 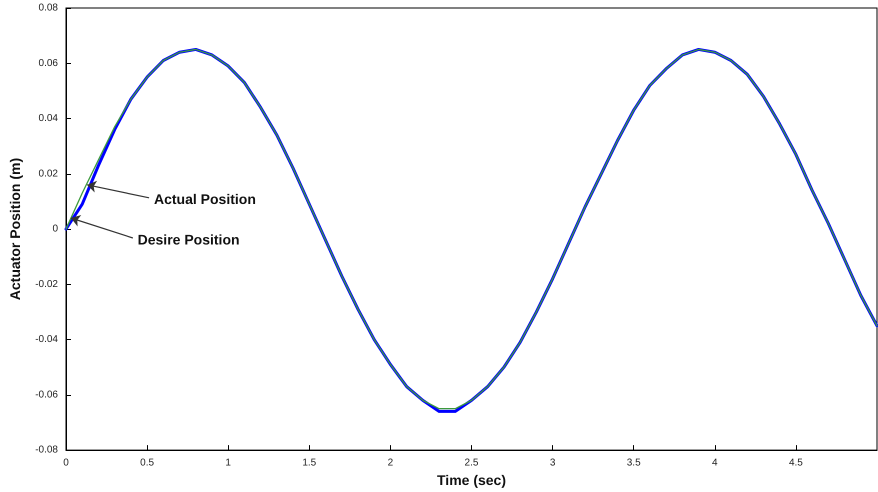 I want to click on annotation: Actual Position, so click(x=205, y=198).